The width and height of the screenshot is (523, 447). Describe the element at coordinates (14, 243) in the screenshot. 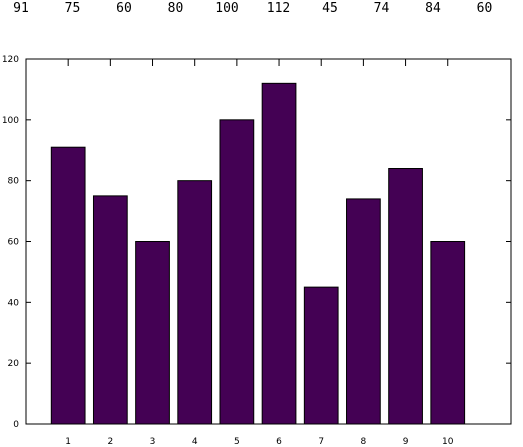

I see `y-tick-label: 60` at that location.